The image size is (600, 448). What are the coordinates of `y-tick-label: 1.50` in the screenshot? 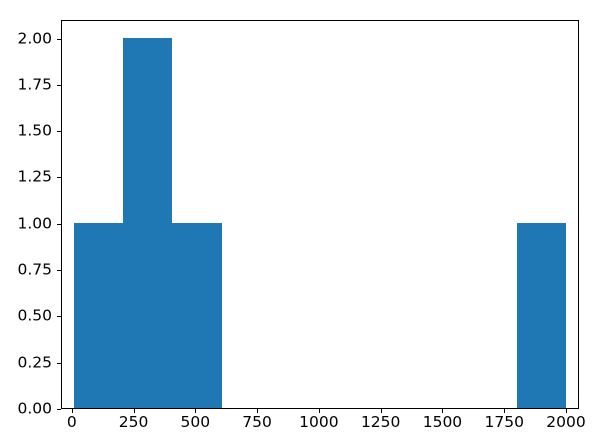 It's located at (34, 130).